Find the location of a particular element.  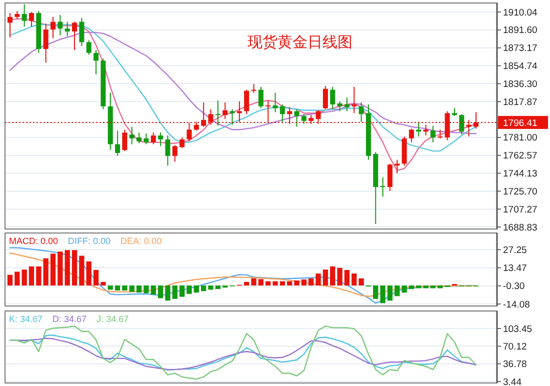

y-tick-label: -14.08 is located at coordinates (516, 304).